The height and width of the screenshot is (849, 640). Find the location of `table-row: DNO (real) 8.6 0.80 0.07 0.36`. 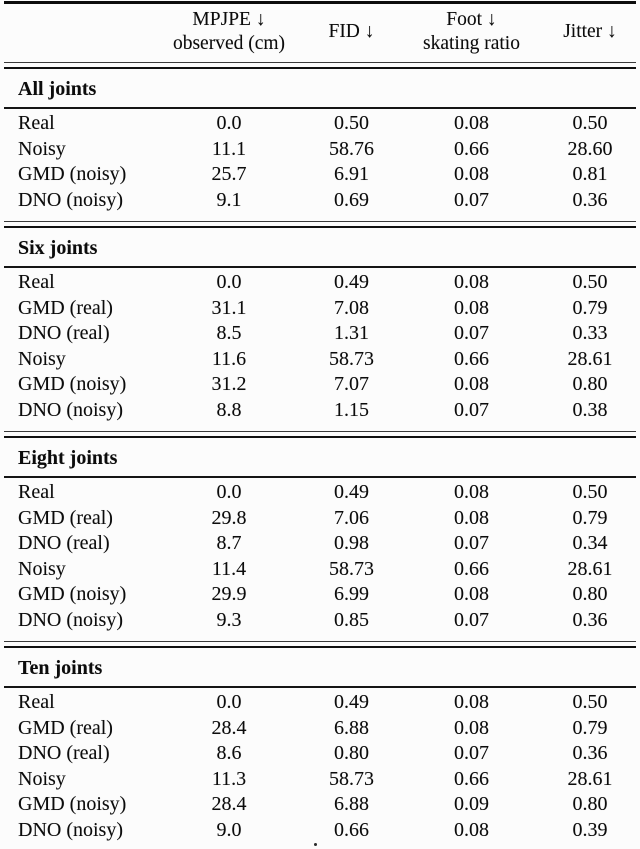

table-row: DNO (real) 8.6 0.80 0.07 0.36 is located at coordinates (320, 754).